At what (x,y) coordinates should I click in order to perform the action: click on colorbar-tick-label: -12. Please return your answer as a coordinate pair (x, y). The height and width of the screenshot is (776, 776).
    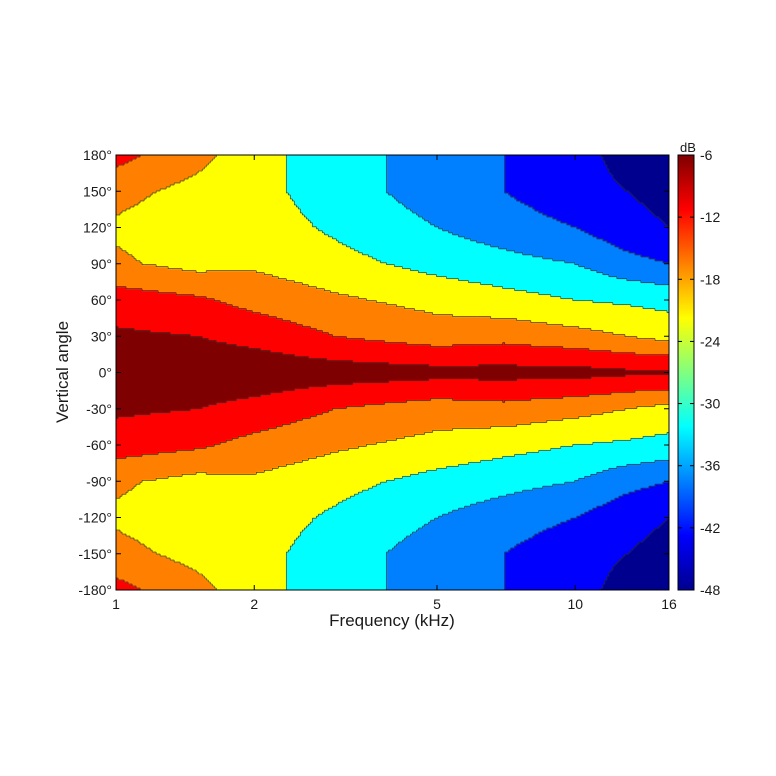
    Looking at the image, I should click on (710, 217).